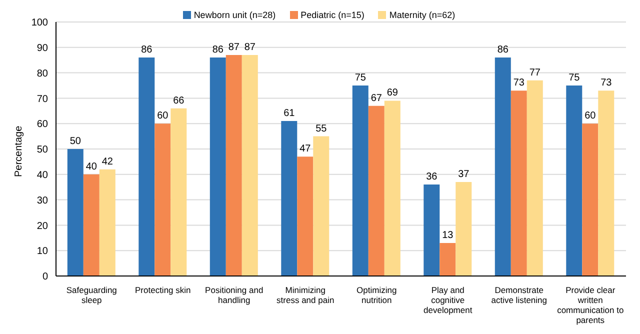 This screenshot has height=334, width=640. Describe the element at coordinates (535, 72) in the screenshot. I see `data-label: 77` at that location.